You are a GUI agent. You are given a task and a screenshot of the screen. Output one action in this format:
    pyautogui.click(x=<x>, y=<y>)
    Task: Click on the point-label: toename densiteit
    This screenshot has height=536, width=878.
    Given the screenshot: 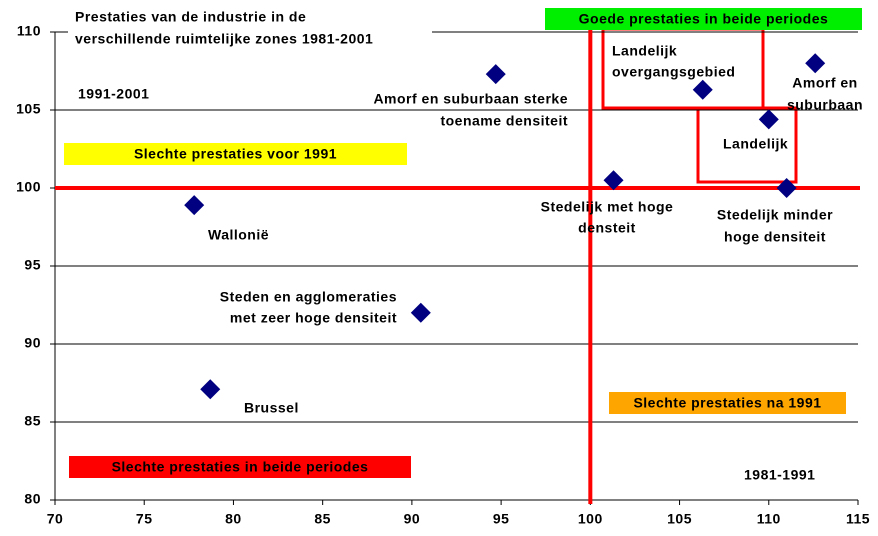 What is the action you would take?
    pyautogui.click(x=504, y=121)
    